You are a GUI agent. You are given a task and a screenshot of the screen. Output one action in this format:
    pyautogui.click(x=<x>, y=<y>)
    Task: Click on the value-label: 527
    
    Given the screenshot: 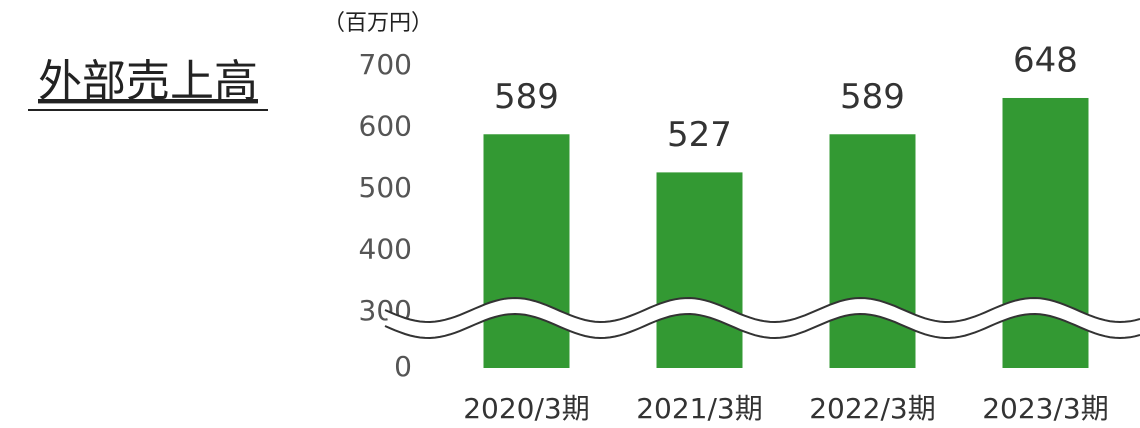 What is the action you would take?
    pyautogui.click(x=699, y=135)
    